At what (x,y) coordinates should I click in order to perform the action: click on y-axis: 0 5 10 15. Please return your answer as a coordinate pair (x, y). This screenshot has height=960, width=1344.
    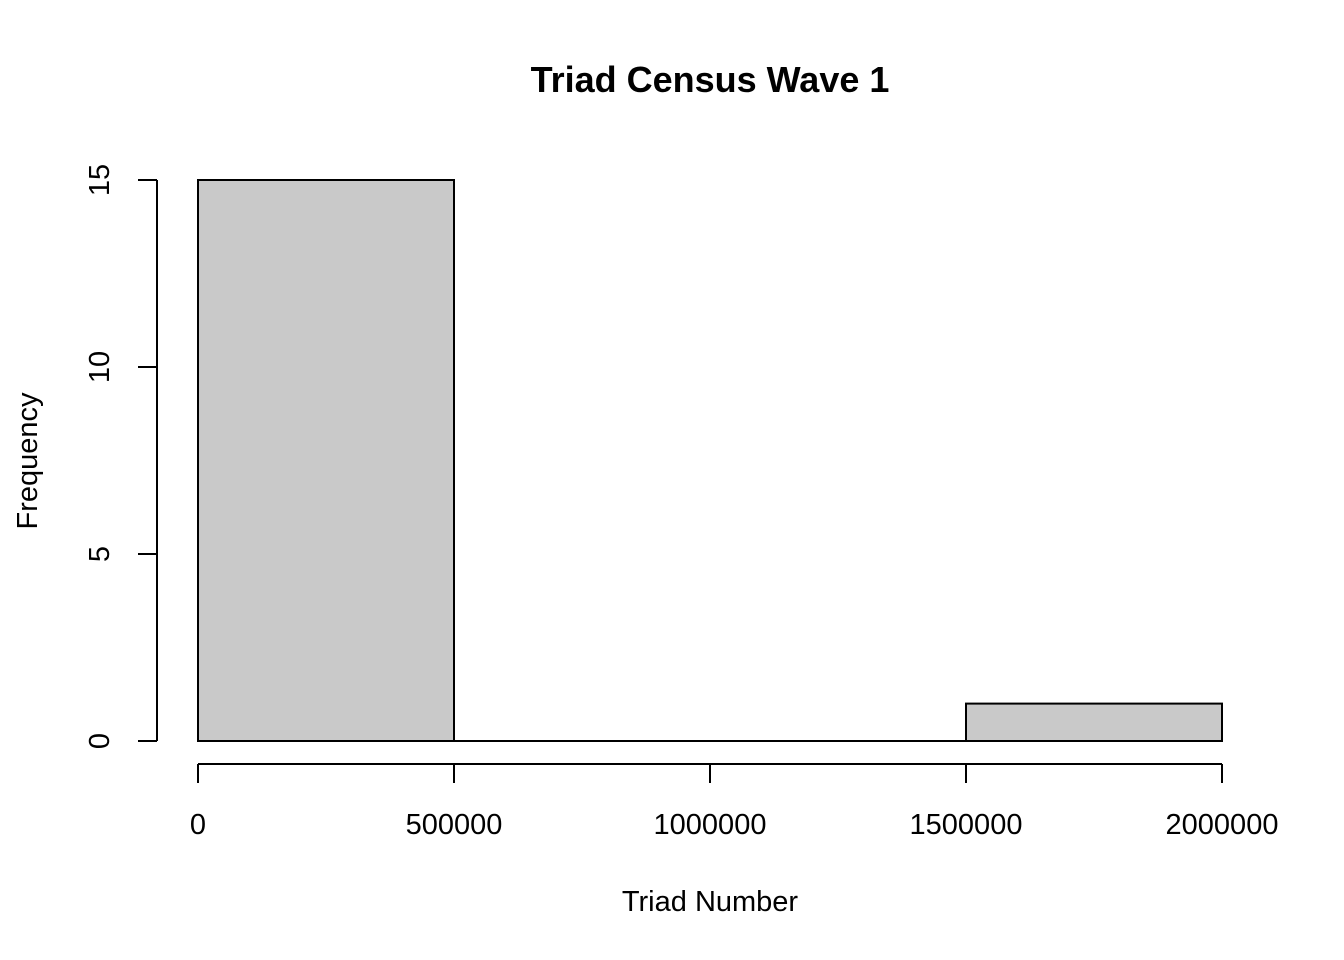
    Looking at the image, I should click on (121, 456).